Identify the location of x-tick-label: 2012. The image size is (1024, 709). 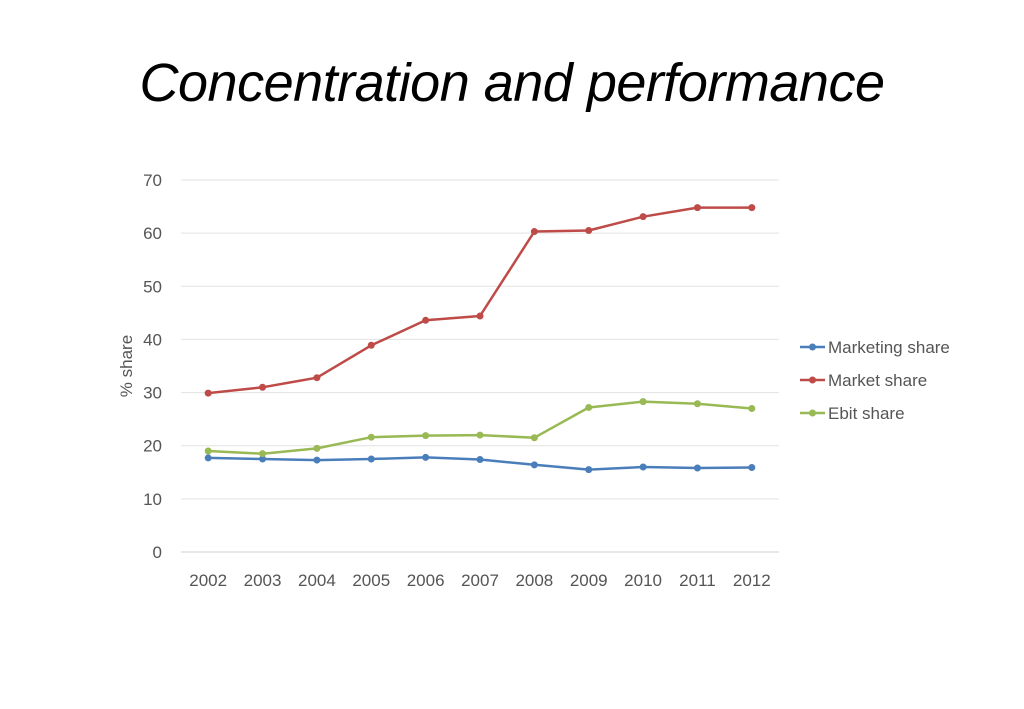
(752, 580).